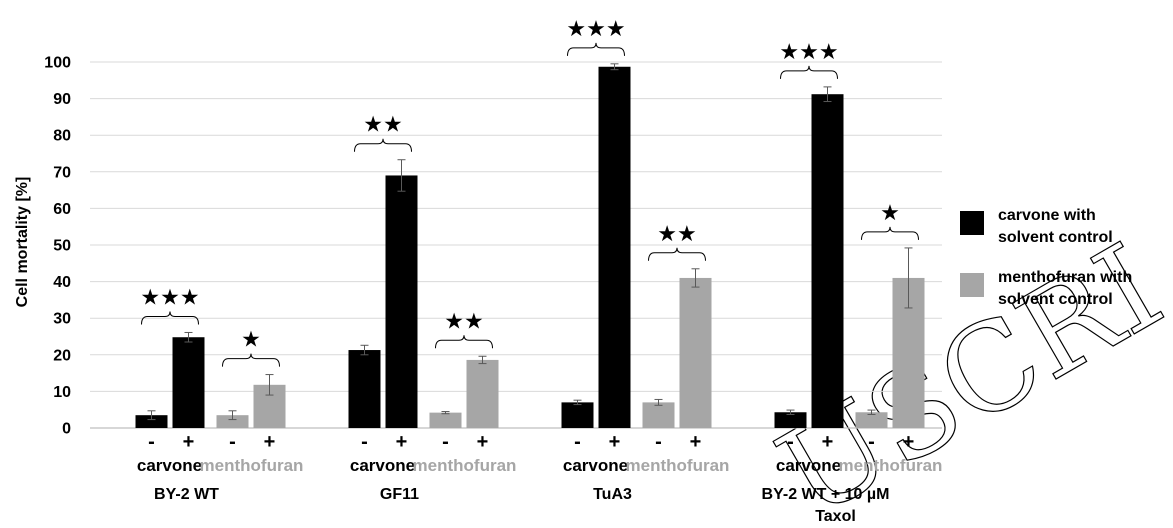 This screenshot has height=528, width=1173. What do you see at coordinates (399, 494) in the screenshot?
I see `group-label: GF11` at bounding box center [399, 494].